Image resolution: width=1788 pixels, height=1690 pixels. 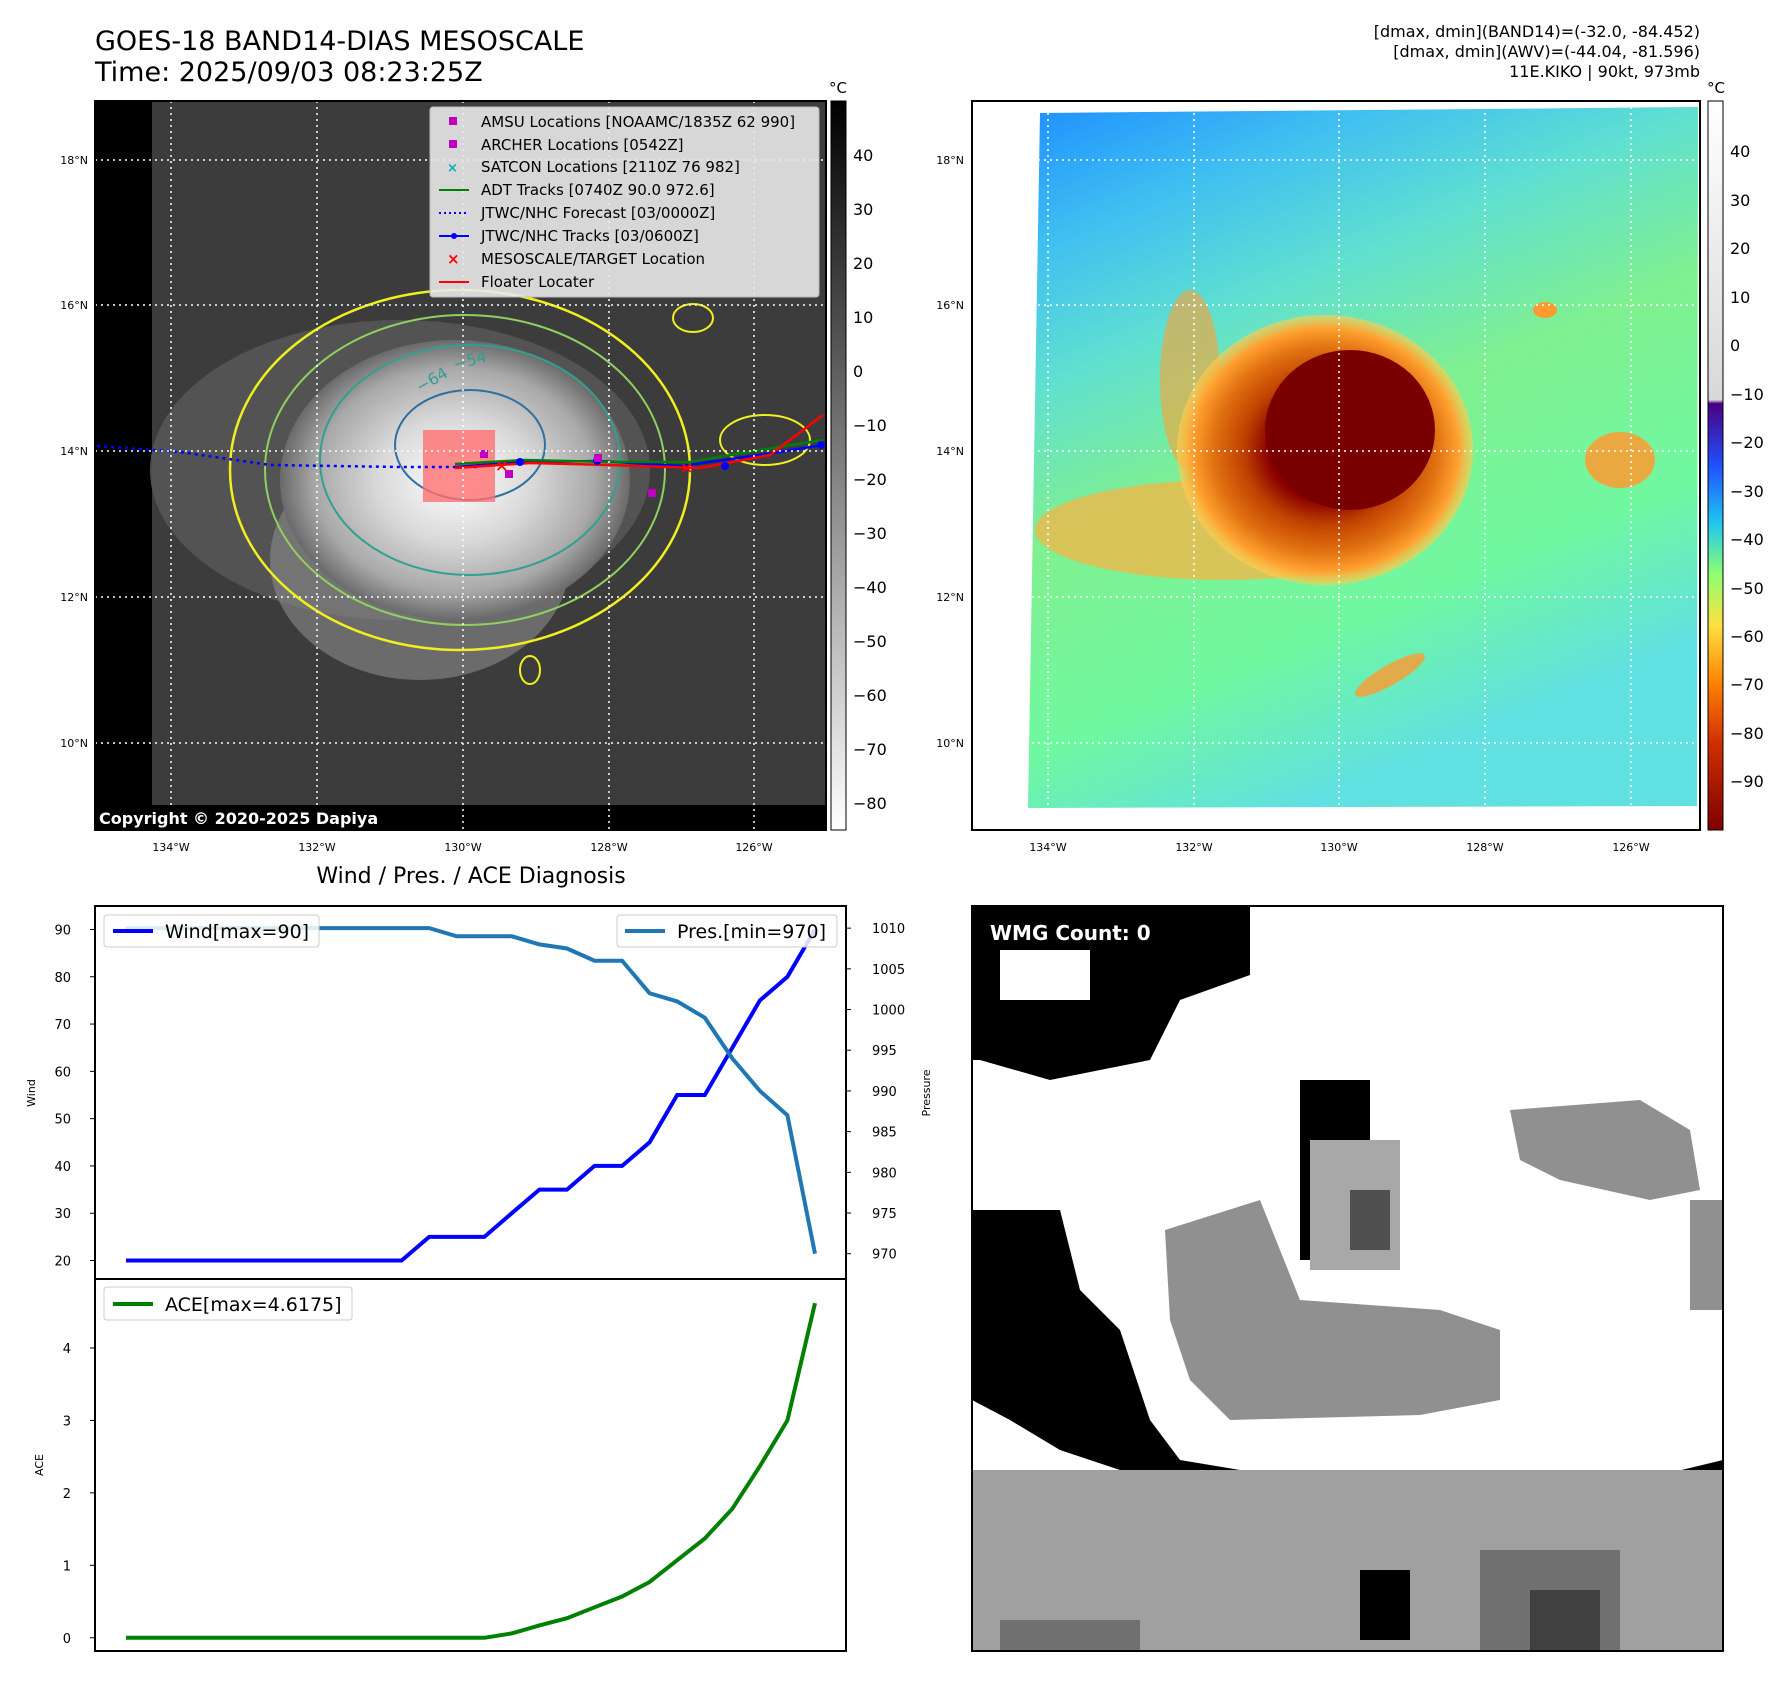 I want to click on wind-frame, so click(x=470, y=1092).